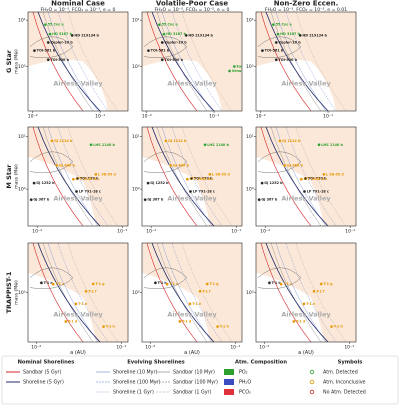 The width and height of the screenshot is (400, 406). What do you see at coordinates (159, 183) in the screenshot?
I see `planet-label: GJ 1252 b` at bounding box center [159, 183].